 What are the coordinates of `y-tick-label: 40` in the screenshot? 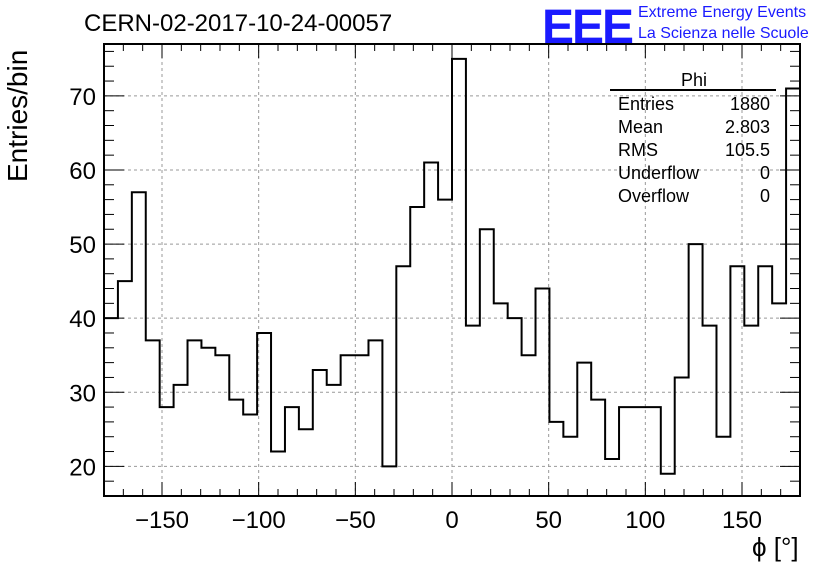 It's located at (82, 319).